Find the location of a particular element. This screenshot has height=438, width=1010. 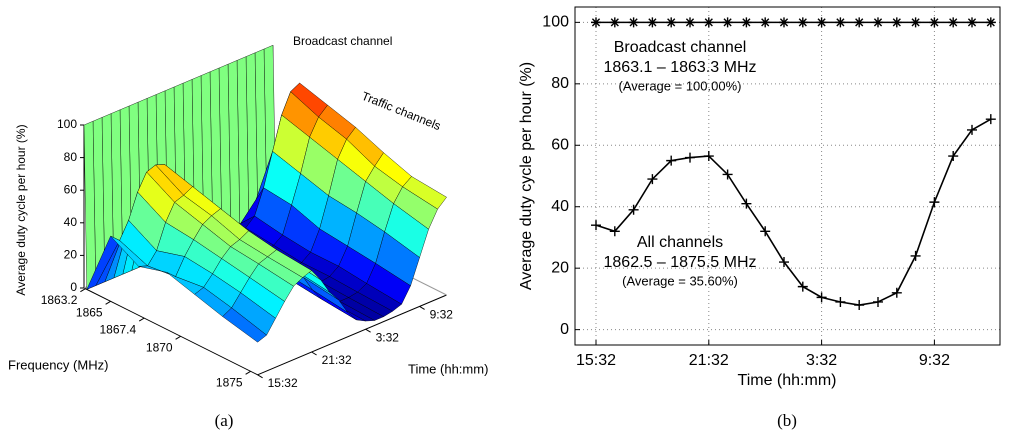

caption: (a) is located at coordinates (224, 420).